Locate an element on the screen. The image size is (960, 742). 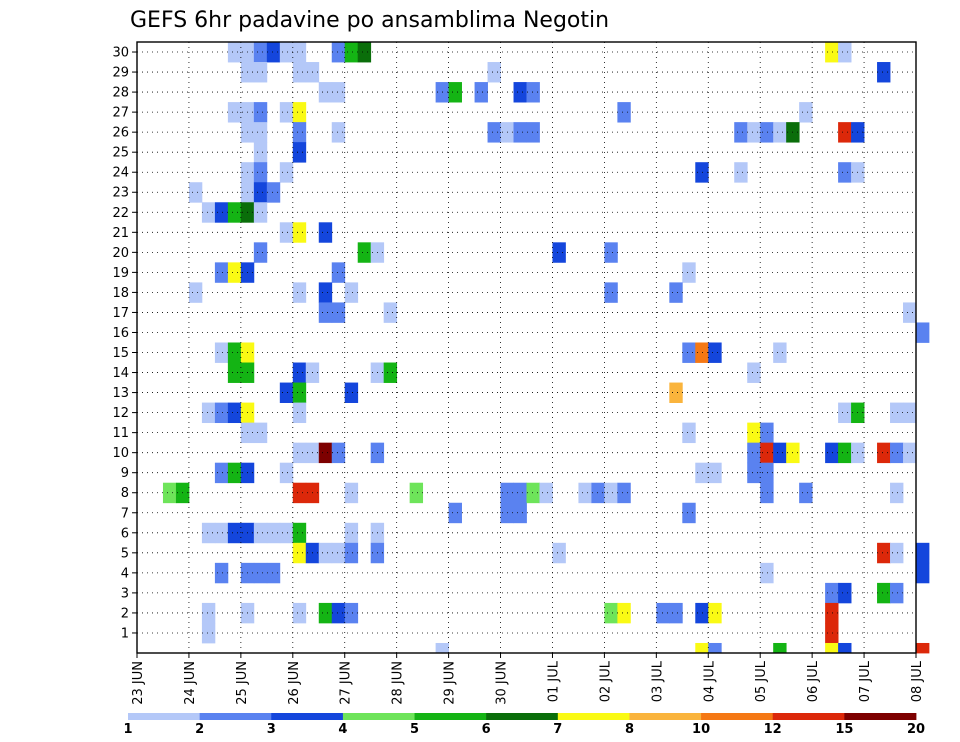
colorbar: 1 2 3 4 5 6 7 8 10 12 15 20 is located at coordinates (524, 725).